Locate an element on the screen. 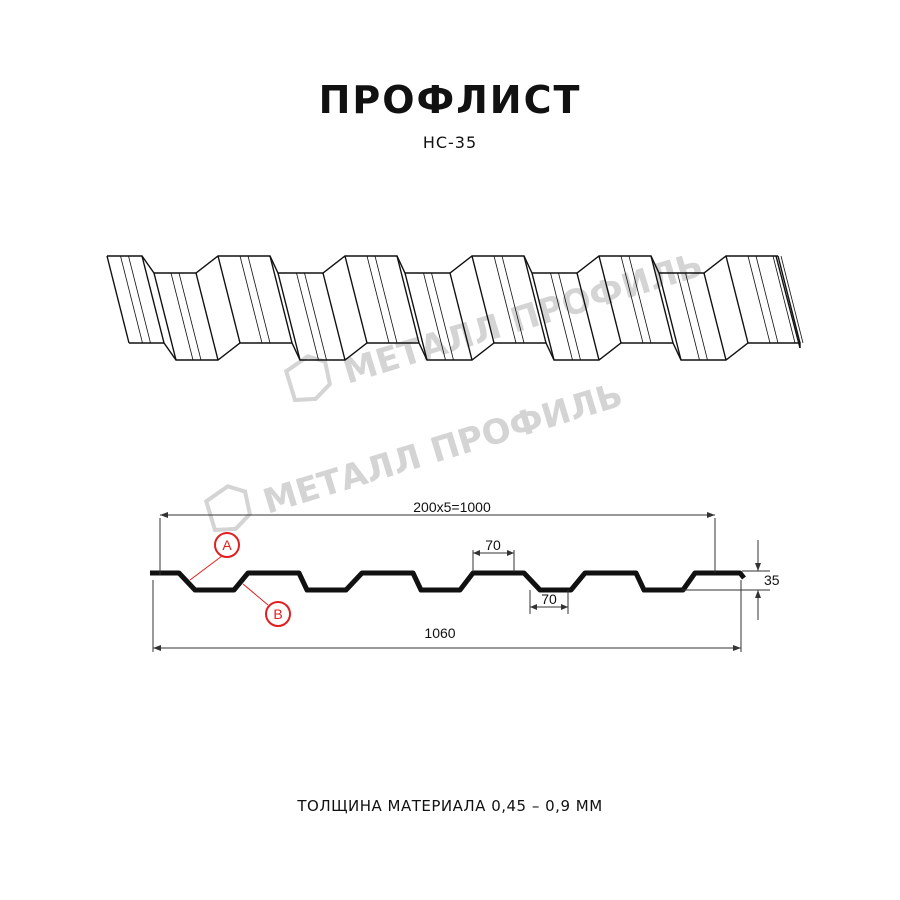  dimension-height: 35 is located at coordinates (772, 580).